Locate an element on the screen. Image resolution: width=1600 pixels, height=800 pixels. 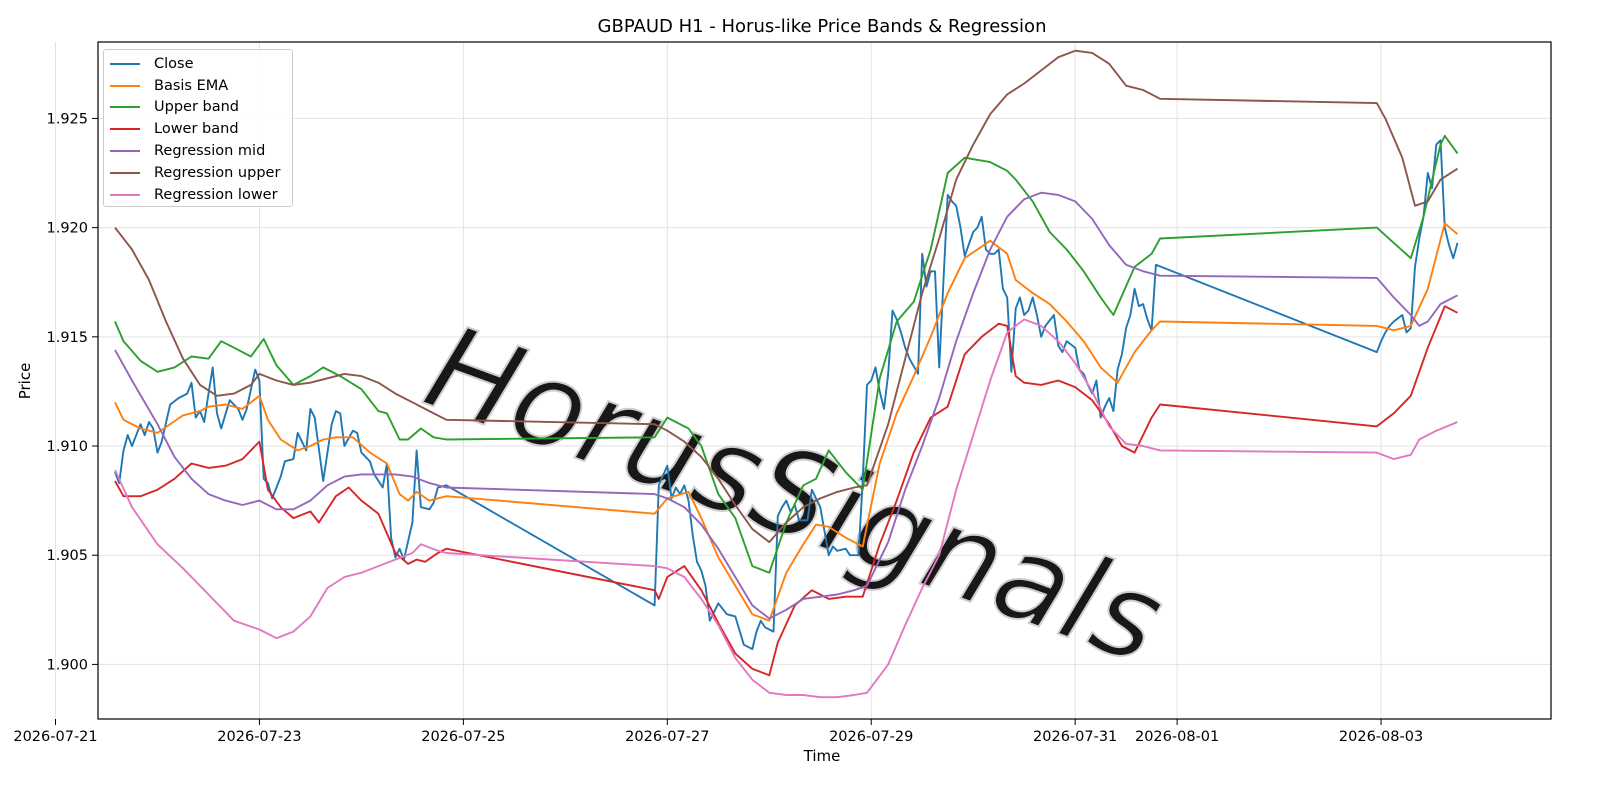
y-tick-label: 1.915 is located at coordinates (67, 338).